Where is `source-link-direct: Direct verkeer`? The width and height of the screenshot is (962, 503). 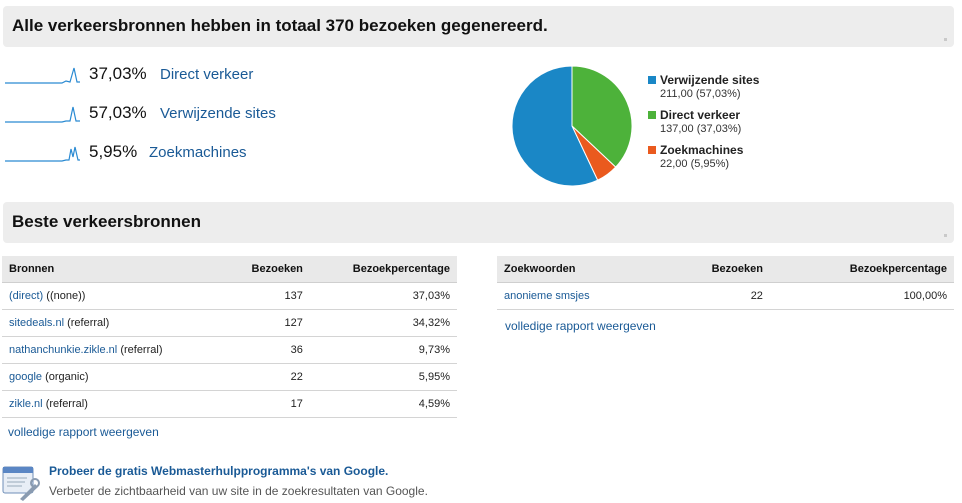 source-link-direct: Direct verkeer is located at coordinates (207, 74).